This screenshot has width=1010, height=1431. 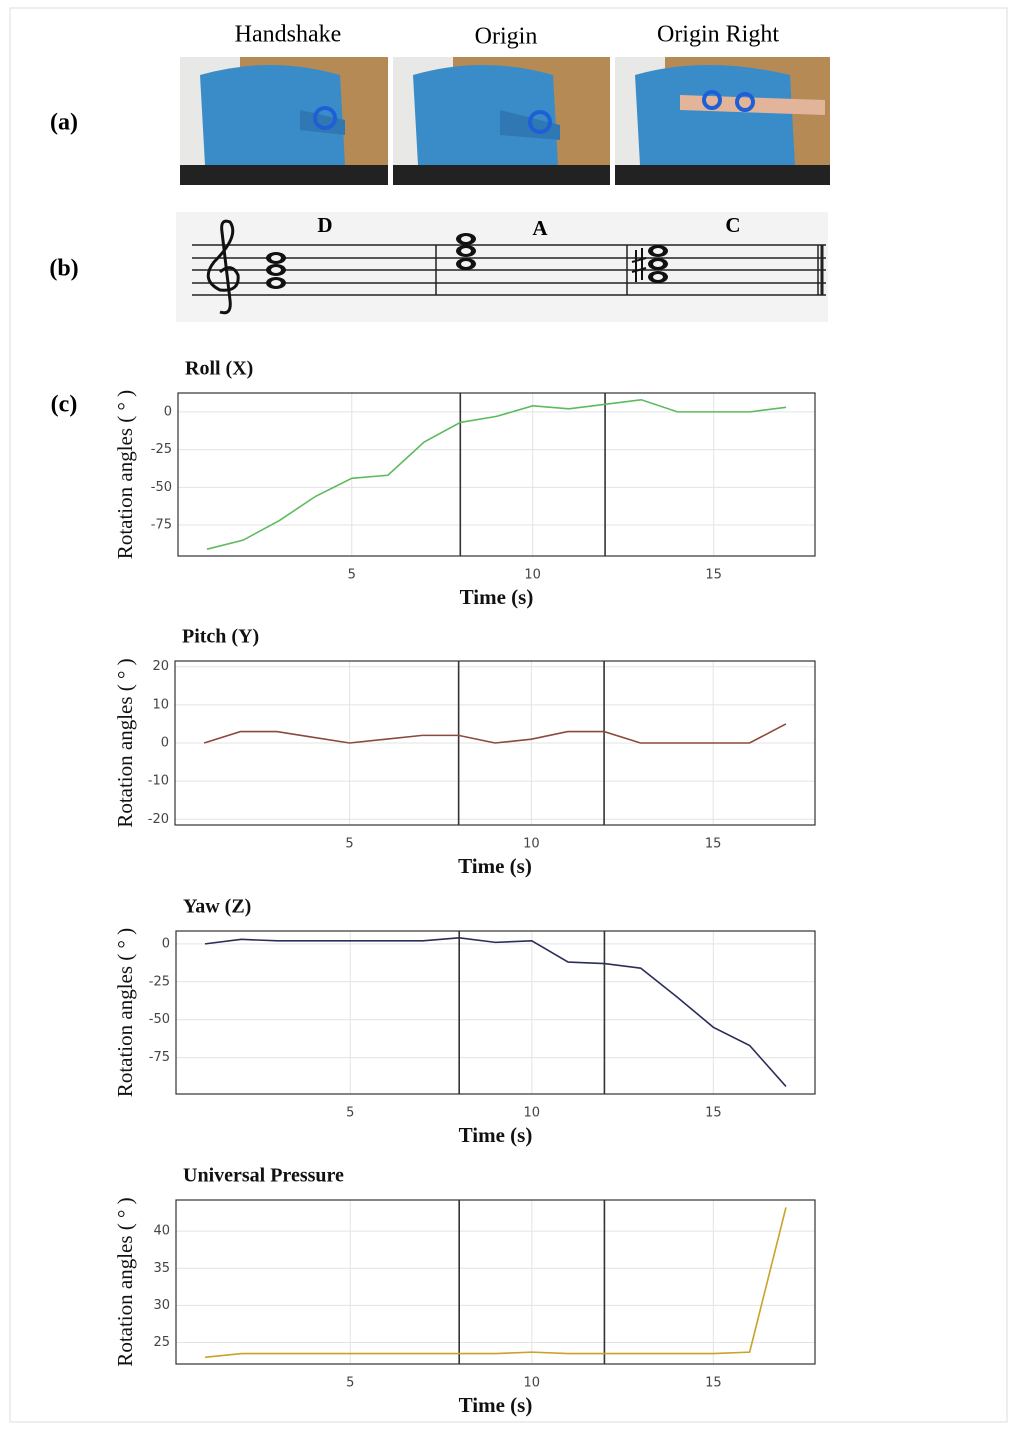 I want to click on panel-label: (b), so click(x=63, y=269).